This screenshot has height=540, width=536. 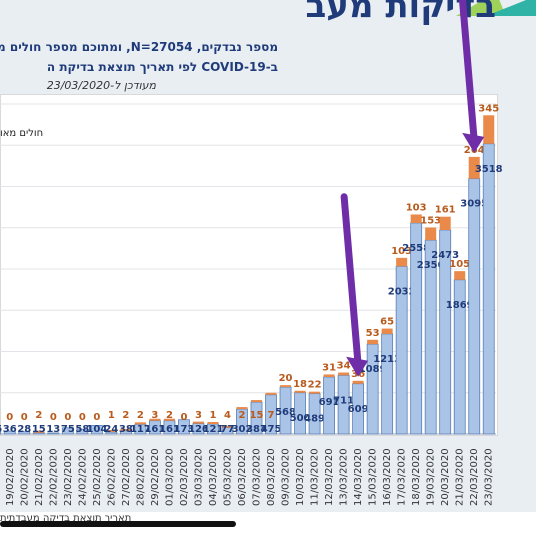 I want to click on bar-label-positive: 103, so click(x=416, y=207).